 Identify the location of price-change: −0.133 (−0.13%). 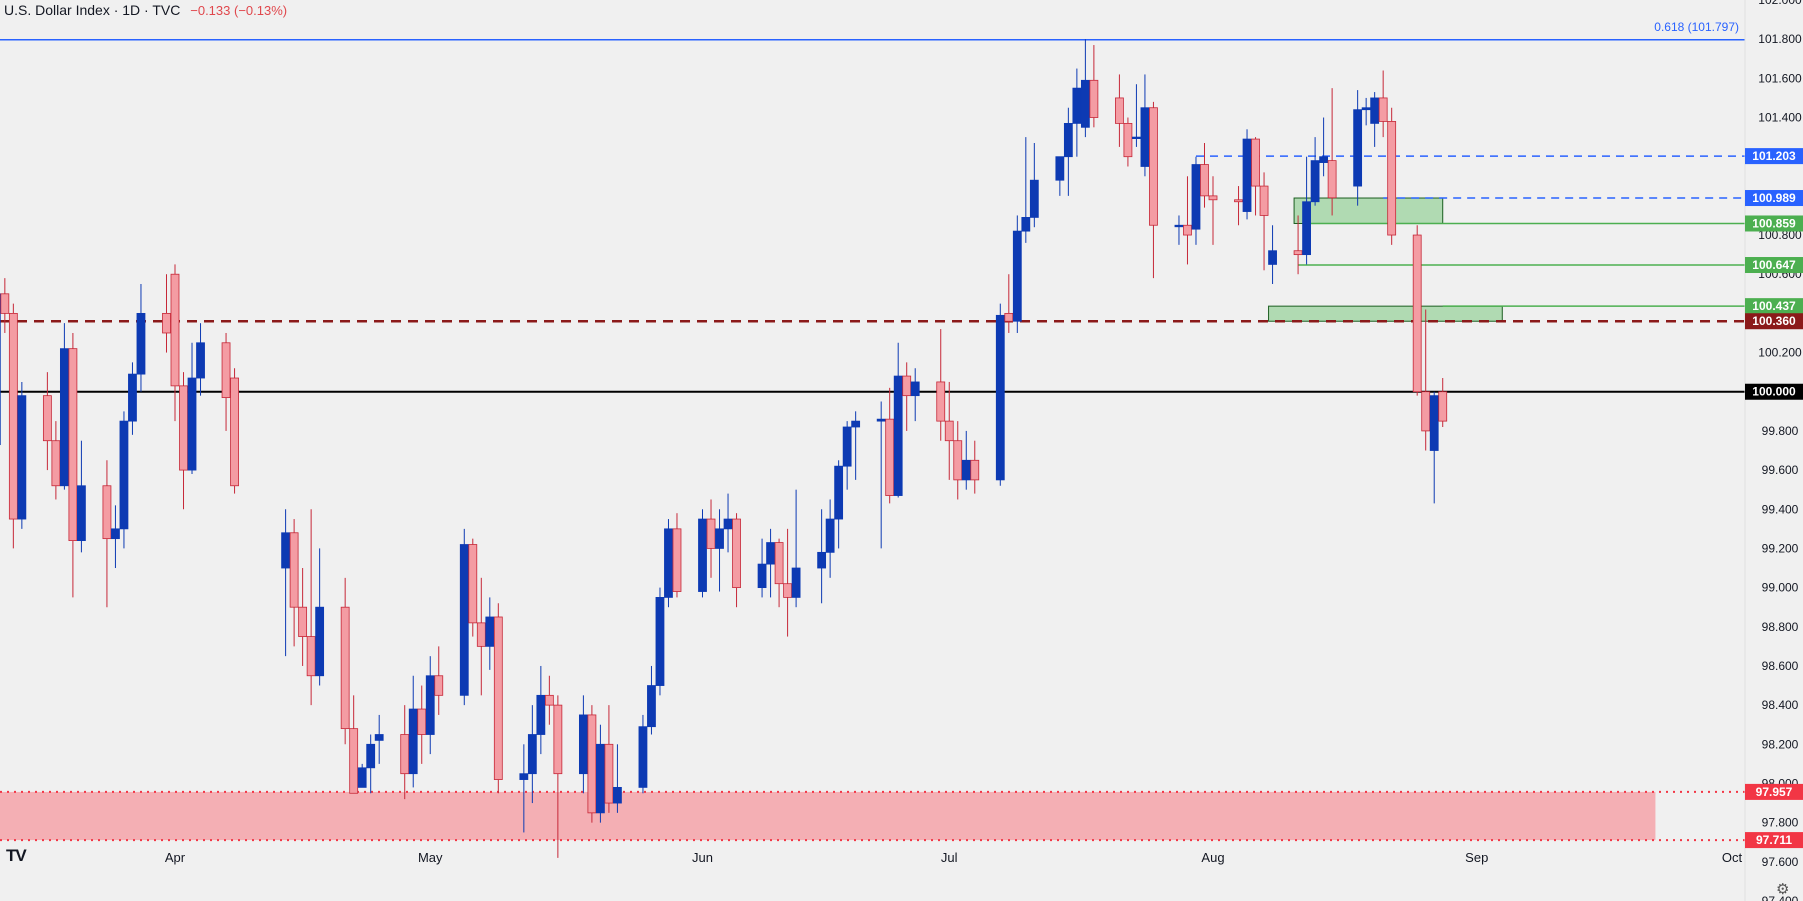
(239, 10).